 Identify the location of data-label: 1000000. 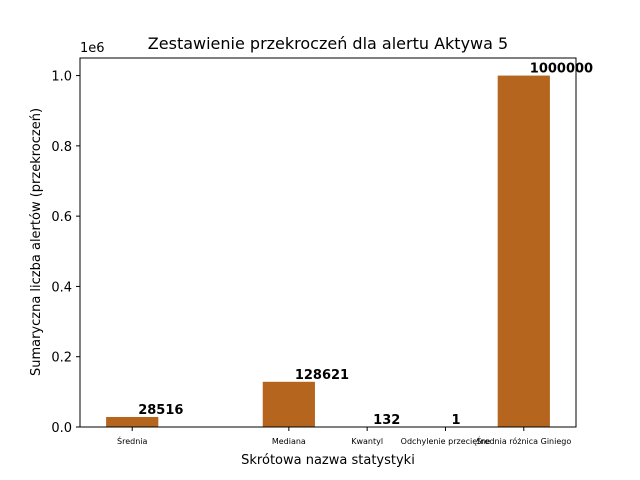
(561, 69).